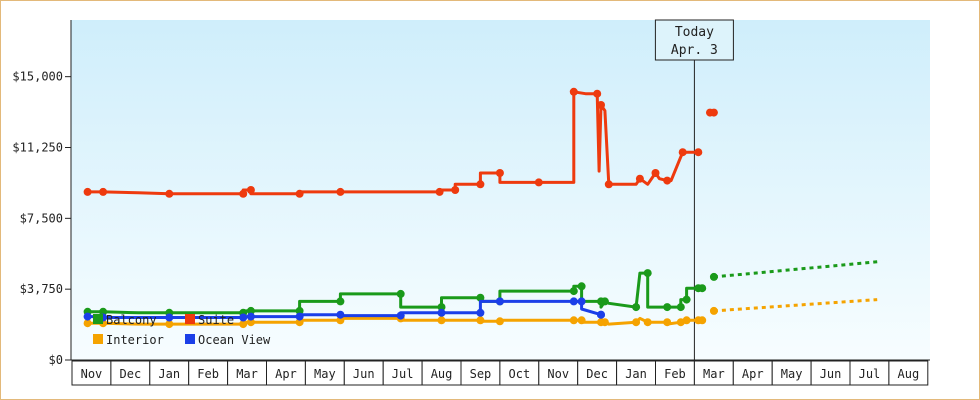 The width and height of the screenshot is (980, 400). I want to click on x-tick-label: Oct, so click(520, 374).